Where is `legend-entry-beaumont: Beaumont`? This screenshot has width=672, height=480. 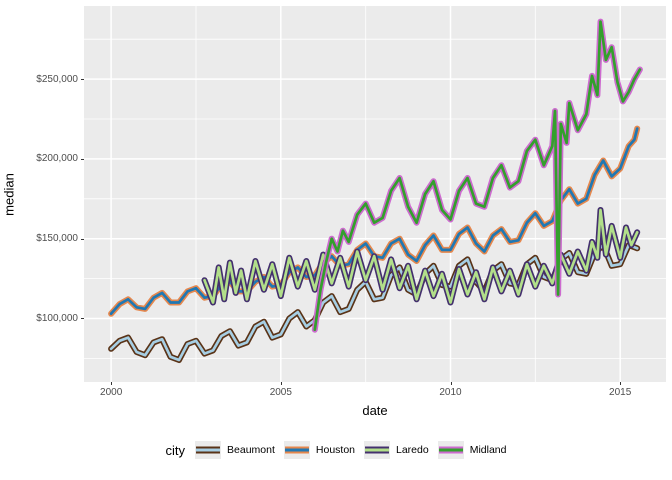
legend-entry-beaumont: Beaumont is located at coordinates (235, 450).